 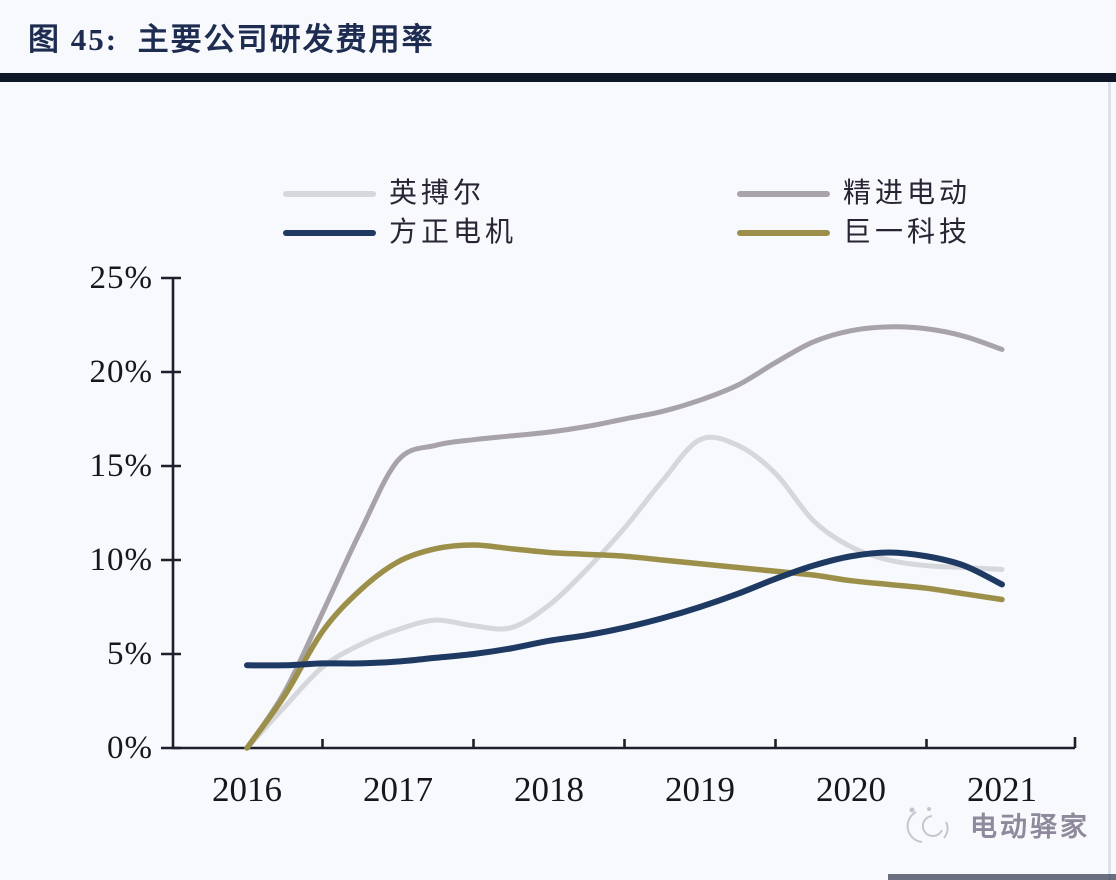 What do you see at coordinates (851, 789) in the screenshot?
I see `x-axis-label: 2020` at bounding box center [851, 789].